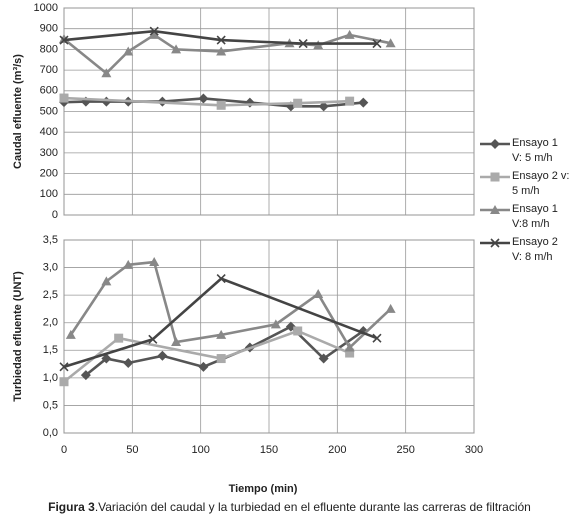  Describe the element at coordinates (50, 350) in the screenshot. I see `y-tick-label: 1,5` at that location.